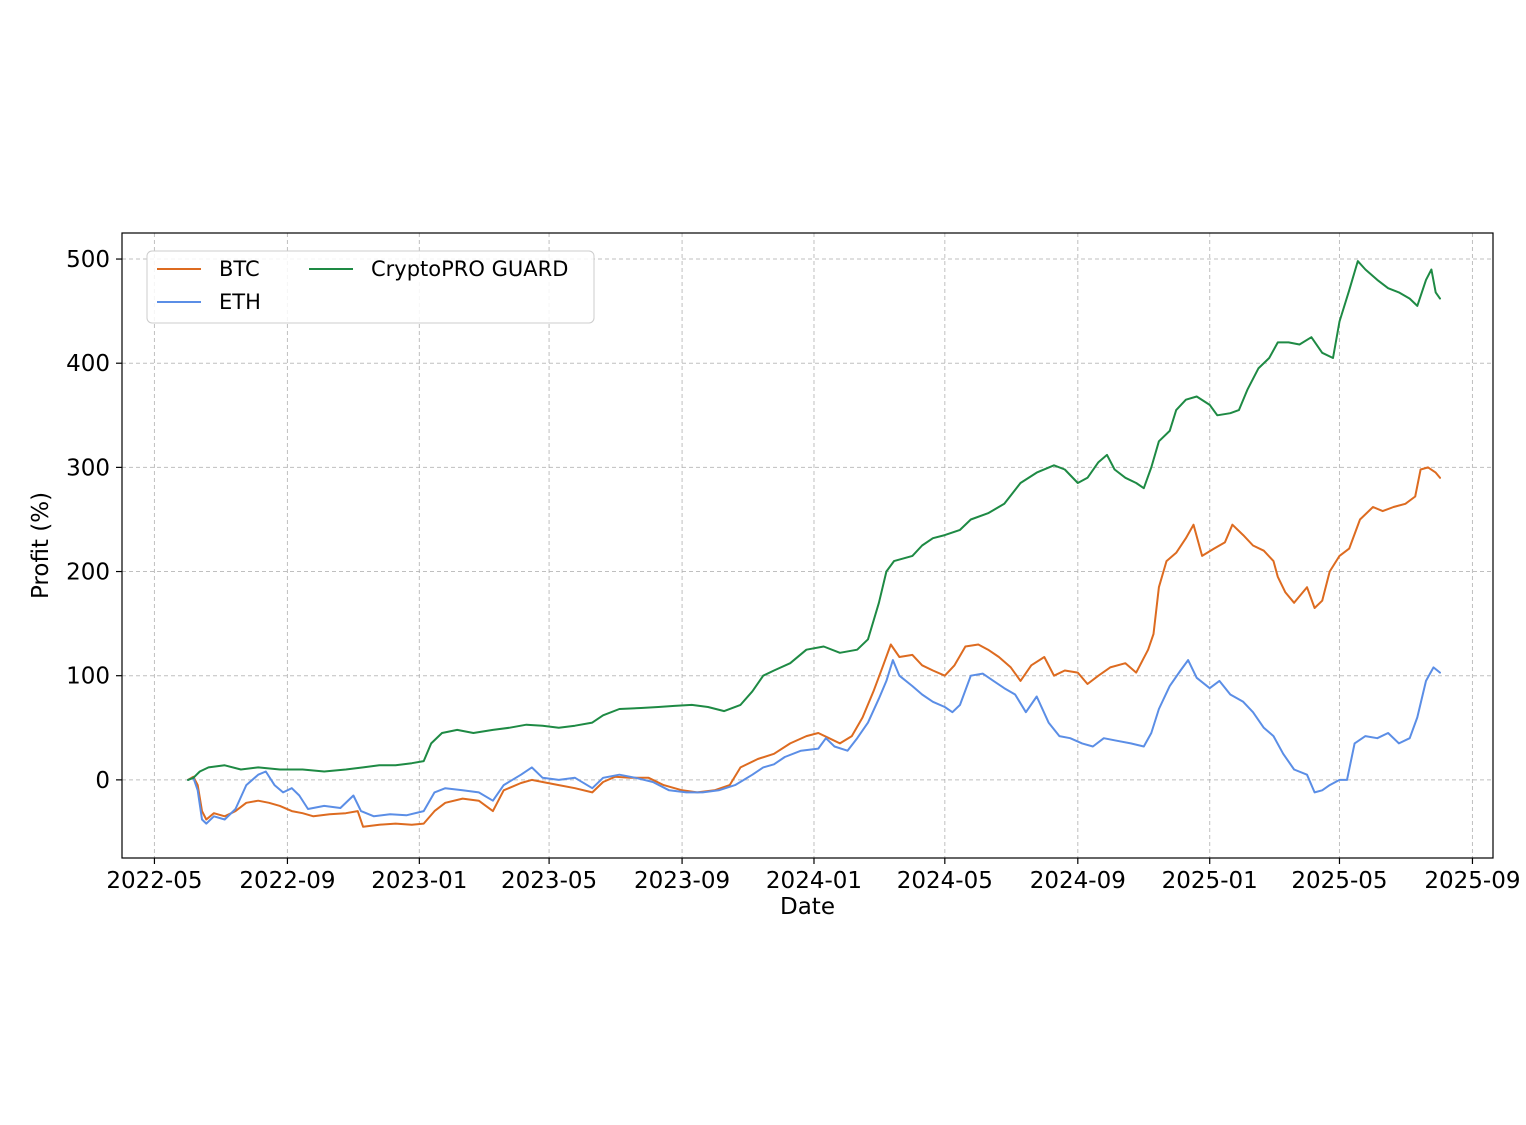  I want to click on legend-label-btc: BTC, so click(239, 269).